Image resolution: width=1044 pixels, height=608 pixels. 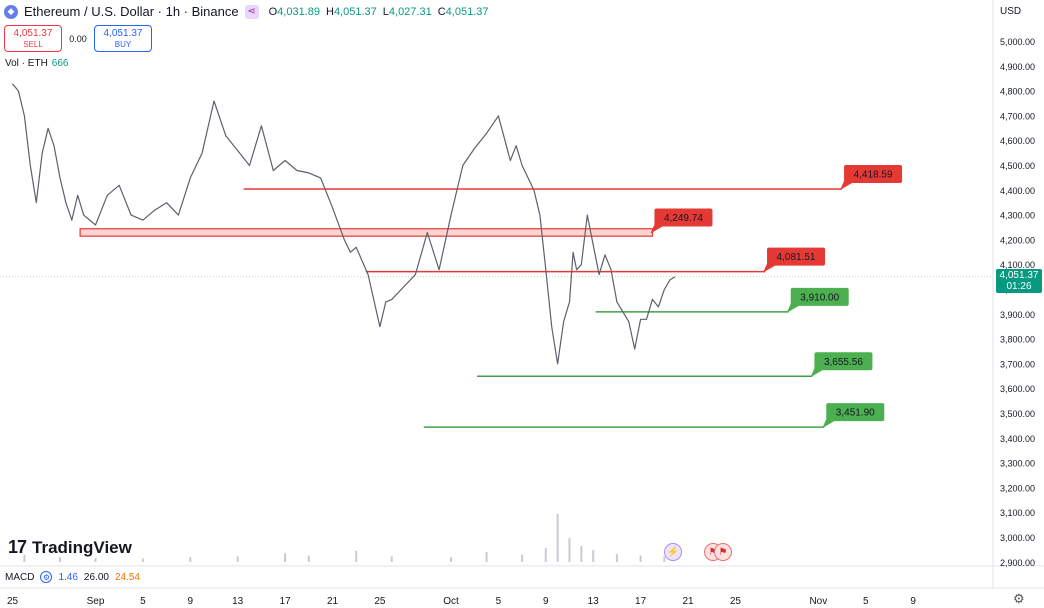 I want to click on buy-label: BUY, so click(x=123, y=44).